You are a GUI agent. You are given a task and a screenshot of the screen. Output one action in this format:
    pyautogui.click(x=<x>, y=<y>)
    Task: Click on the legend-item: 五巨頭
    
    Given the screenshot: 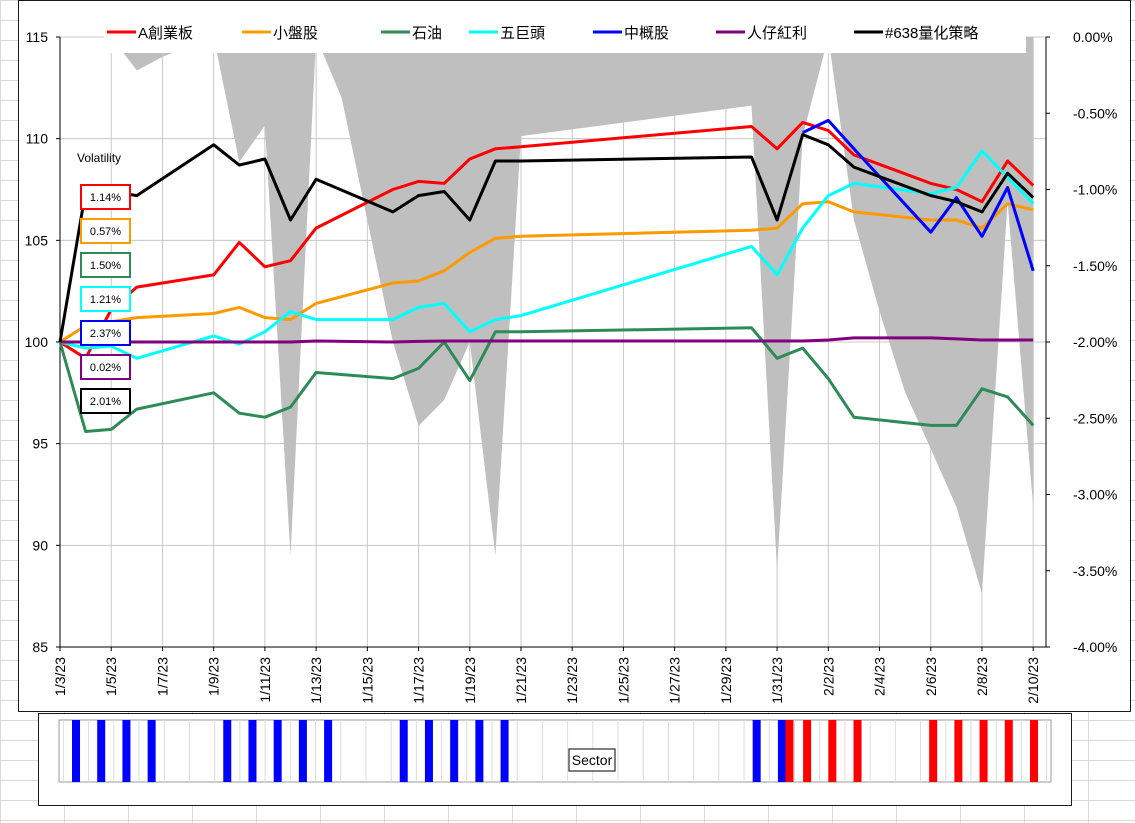 What is the action you would take?
    pyautogui.click(x=507, y=33)
    